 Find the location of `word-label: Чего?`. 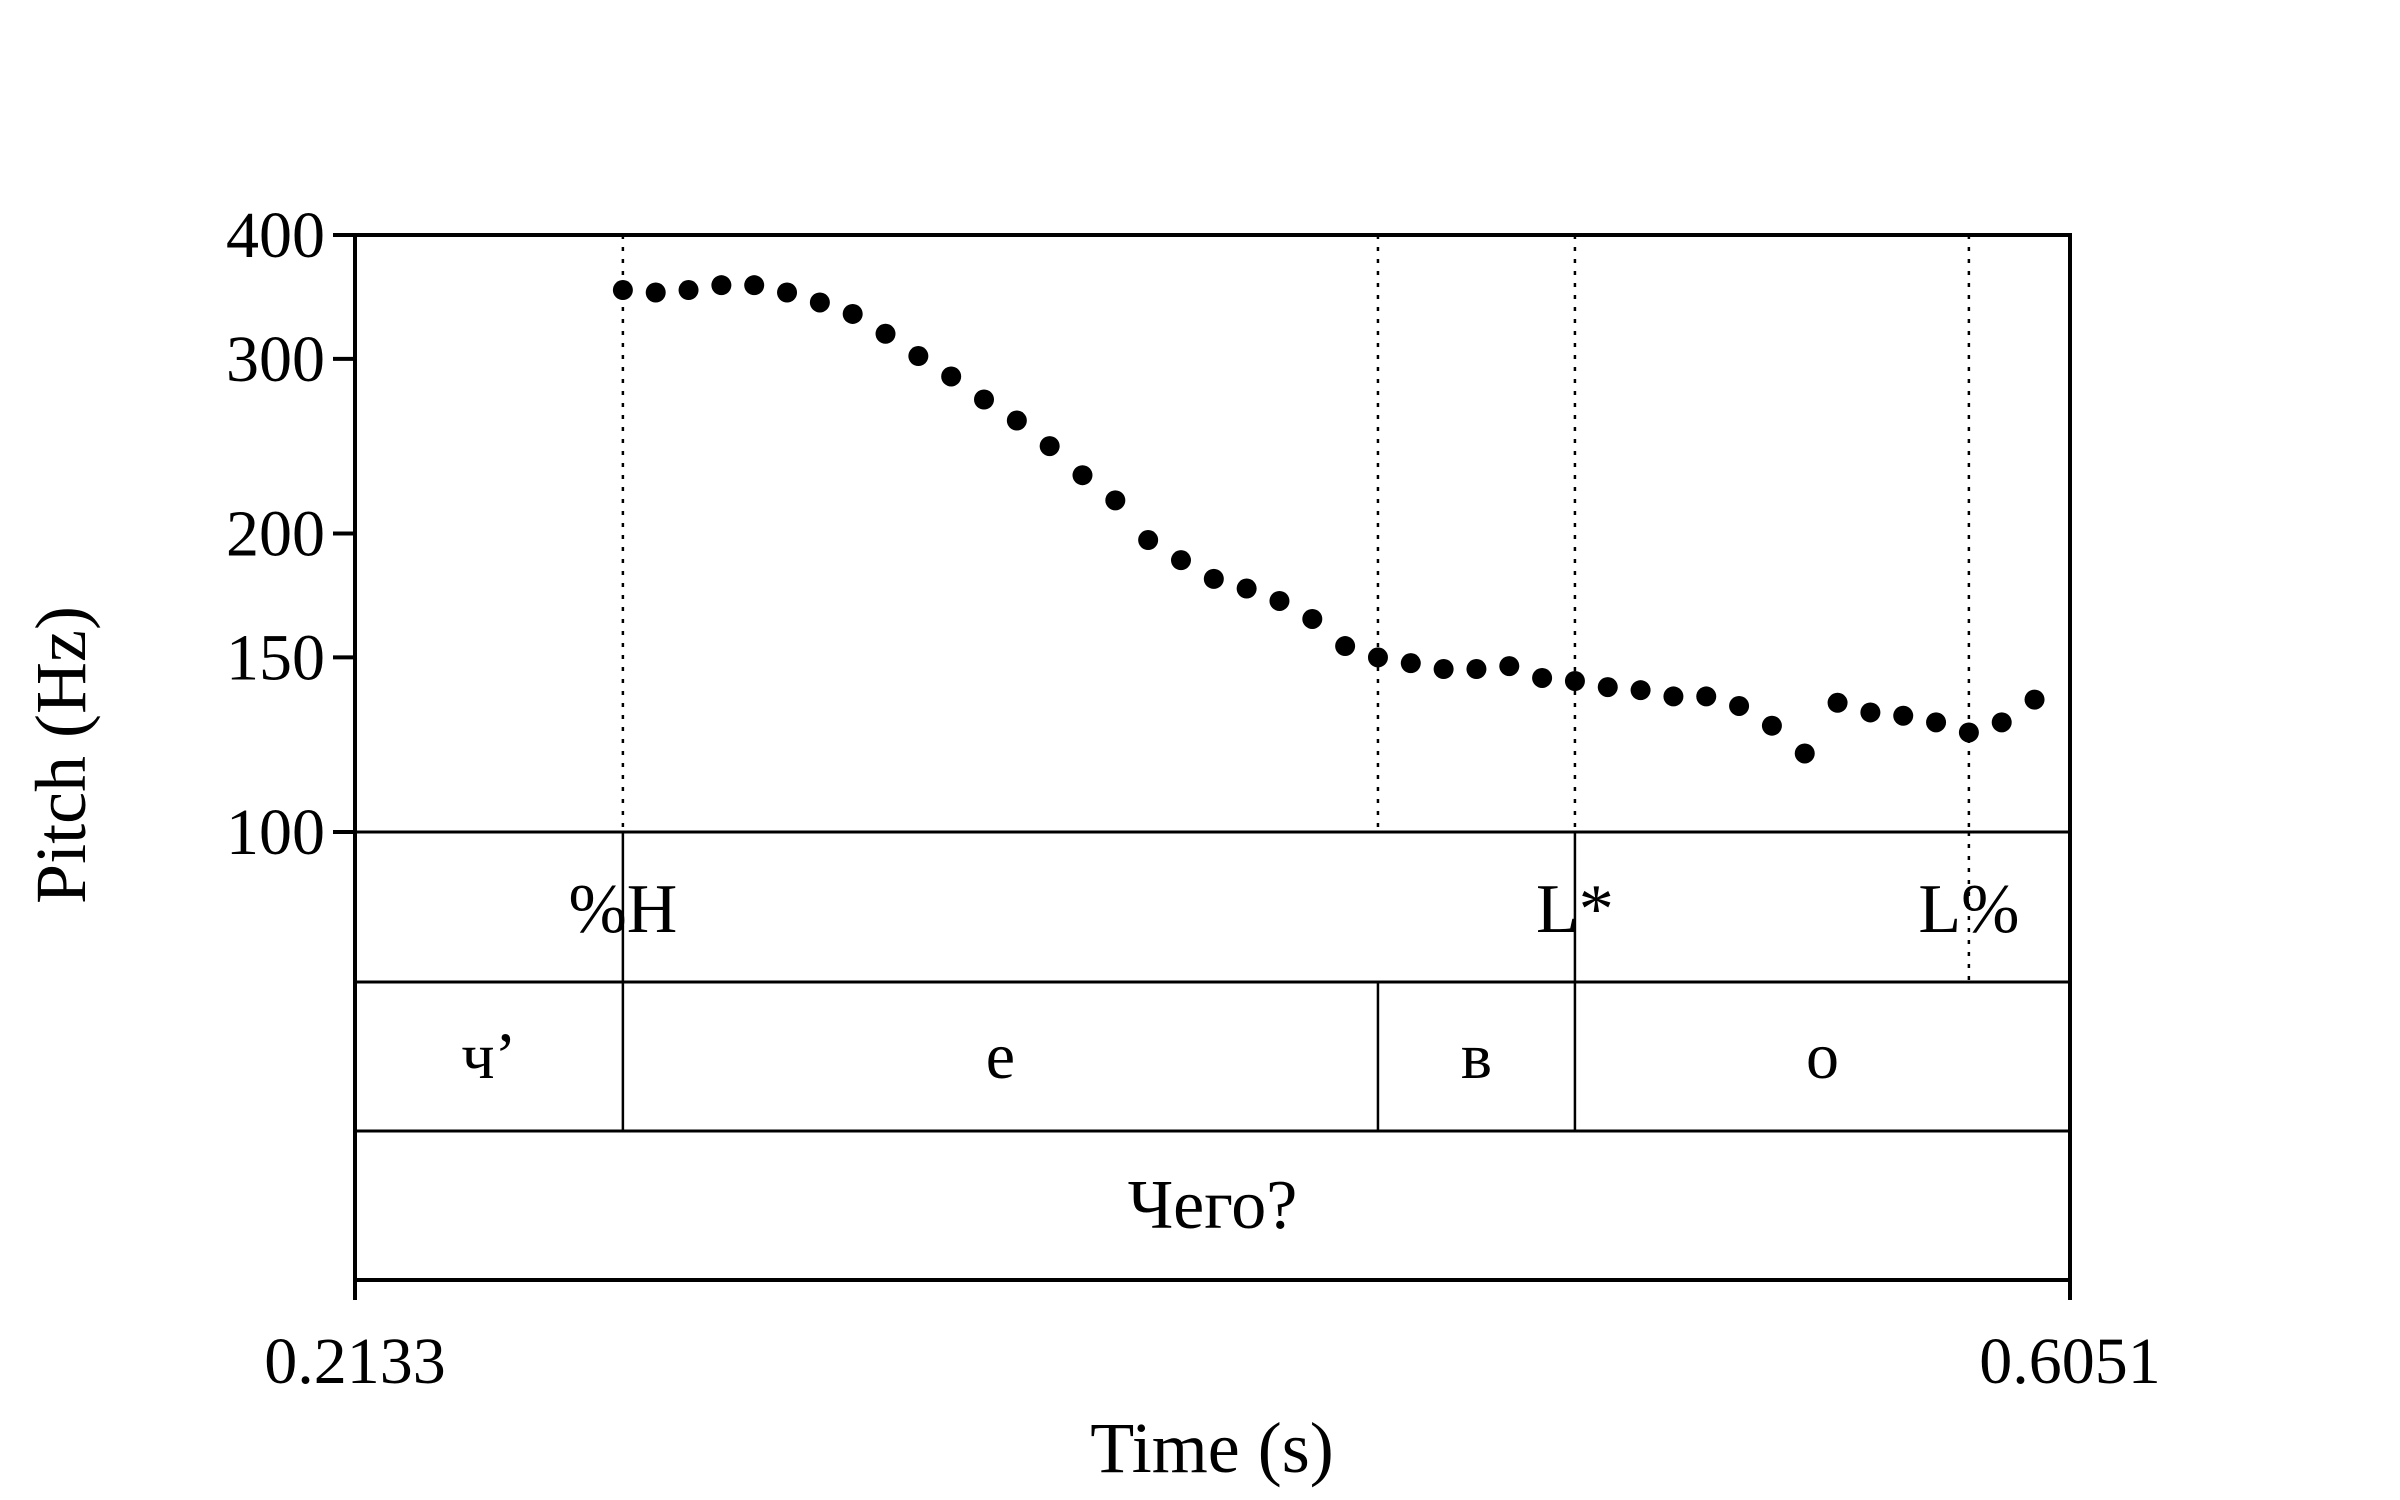

word-label: Чего? is located at coordinates (1213, 1205).